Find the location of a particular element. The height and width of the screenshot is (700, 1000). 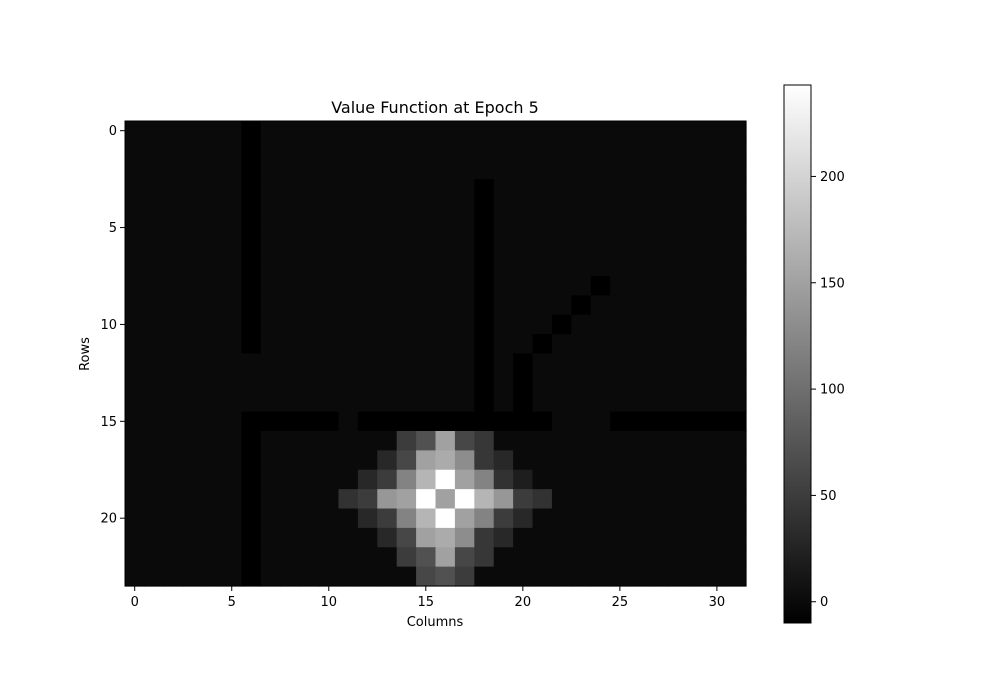

x-tick-label: 10 is located at coordinates (328, 602).